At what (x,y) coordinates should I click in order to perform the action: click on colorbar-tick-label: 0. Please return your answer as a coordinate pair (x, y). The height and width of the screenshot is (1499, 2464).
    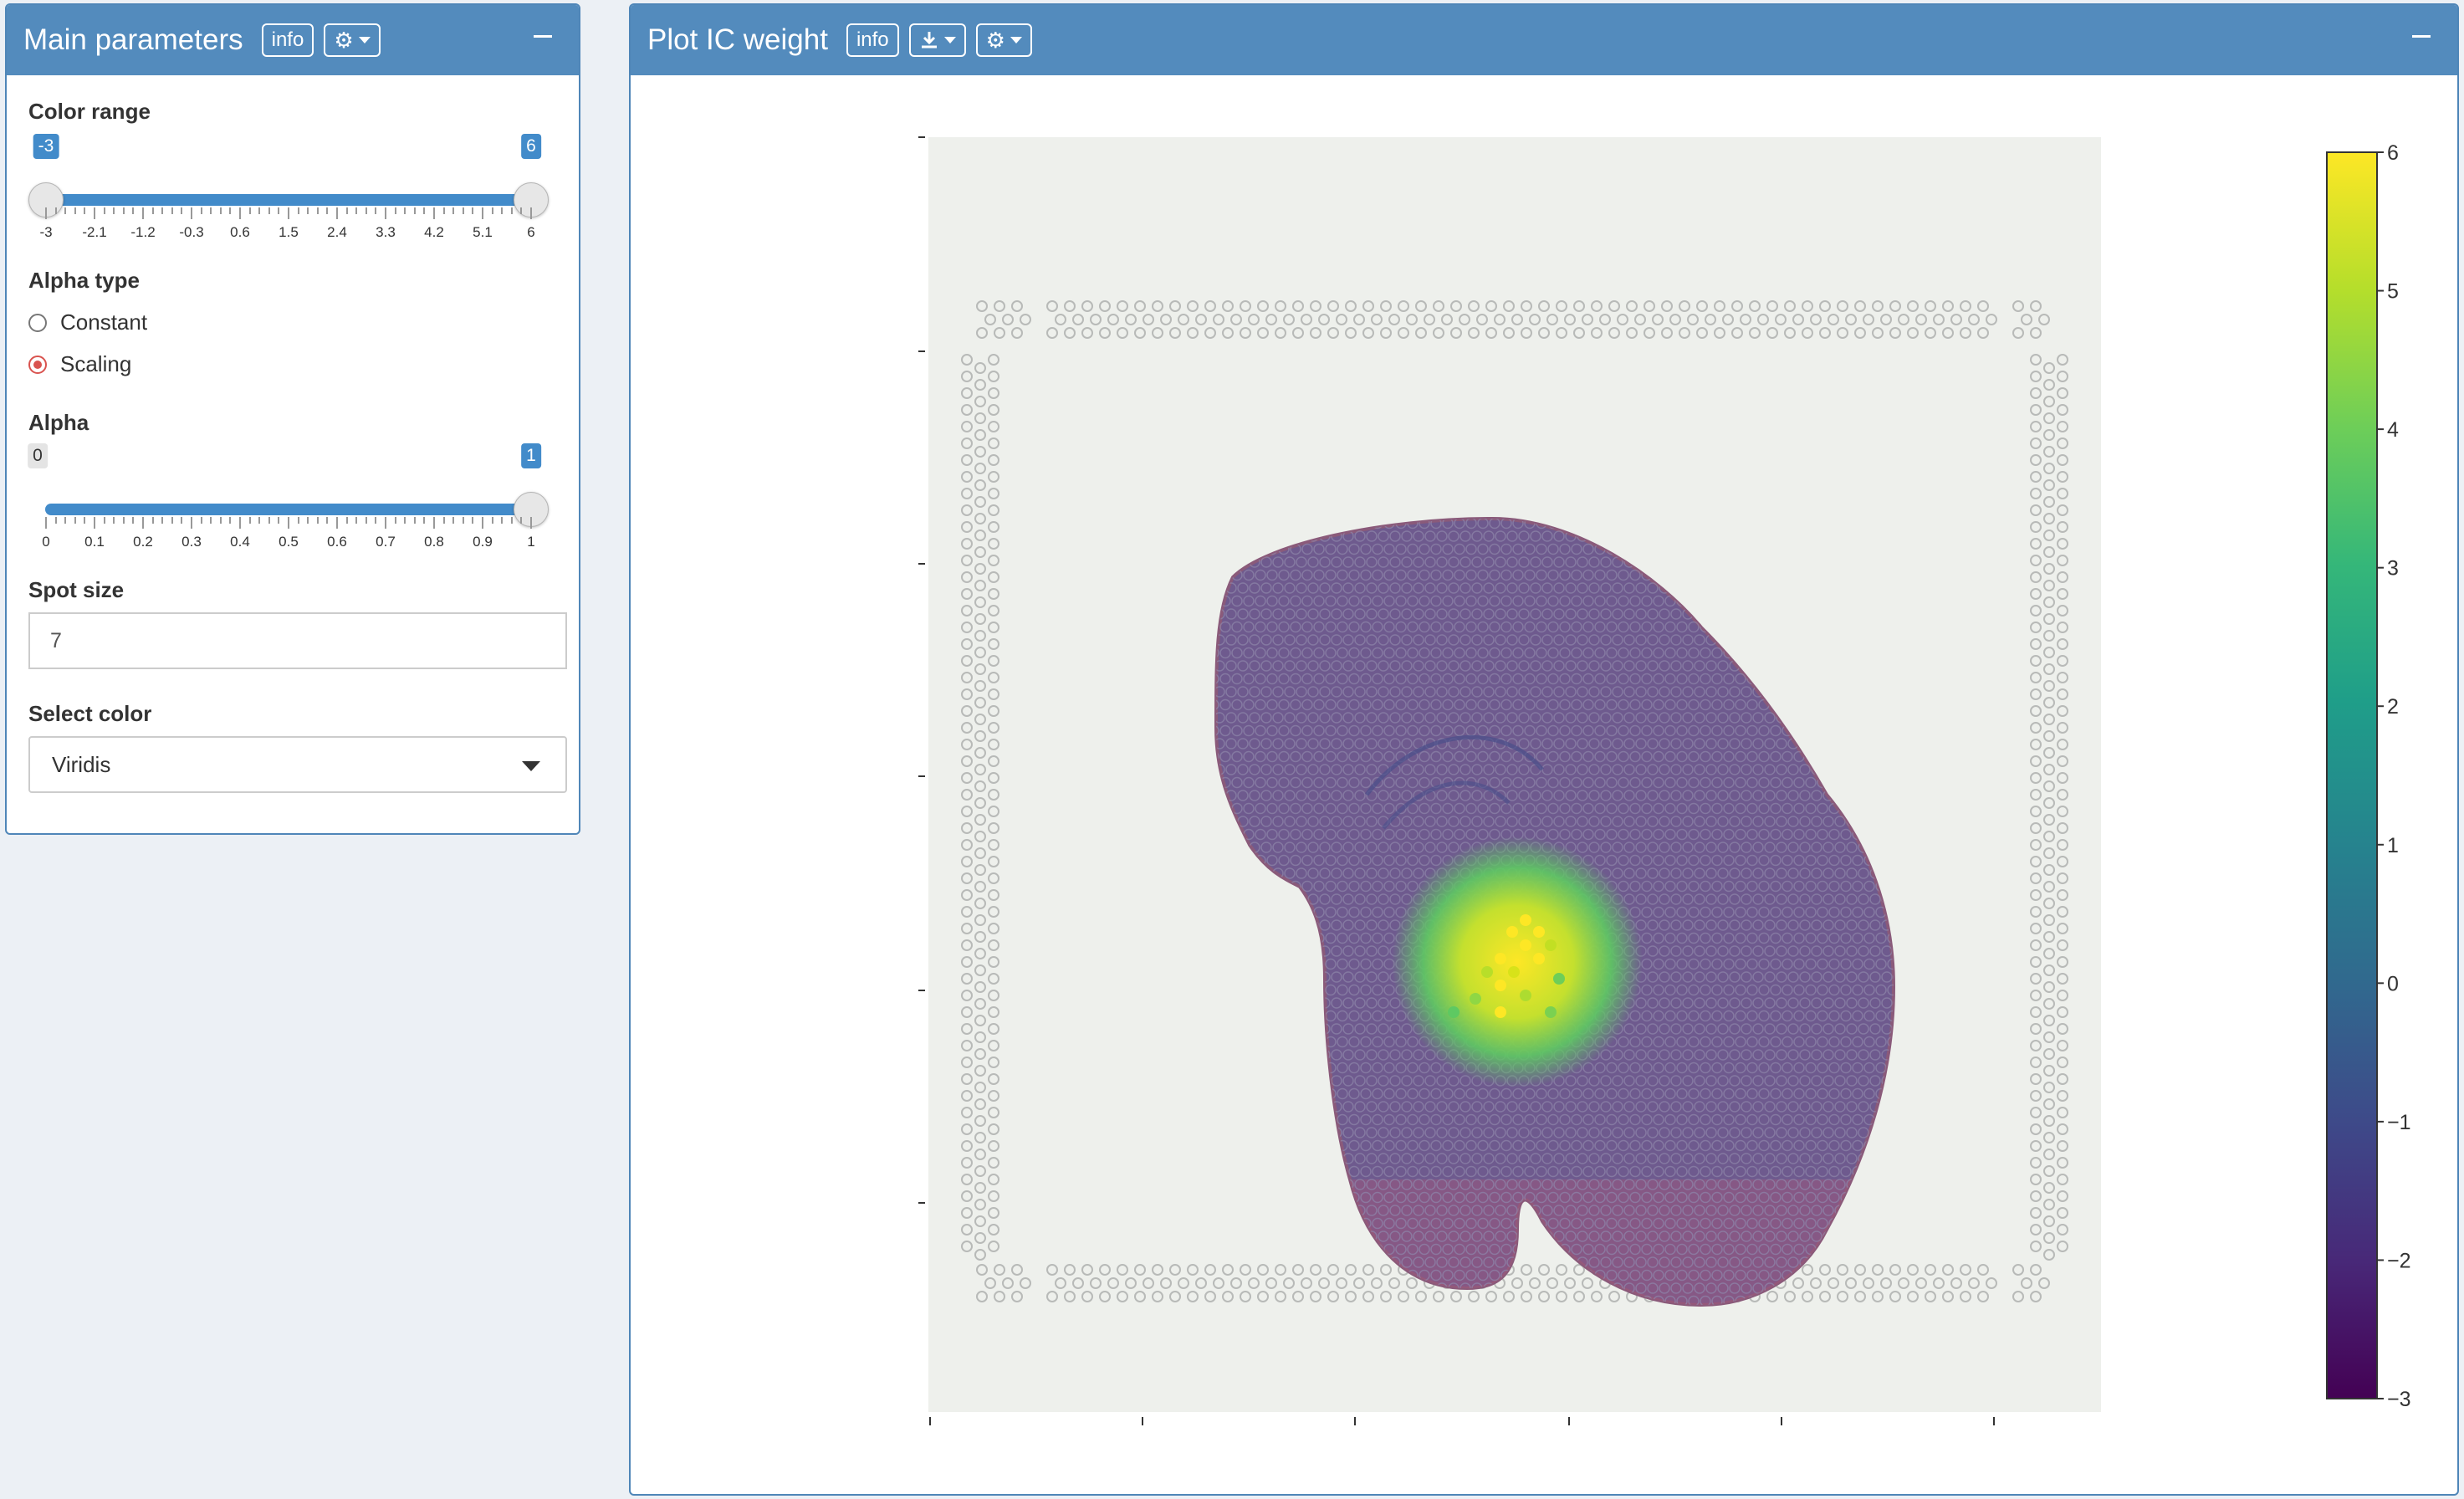
    Looking at the image, I should click on (2393, 983).